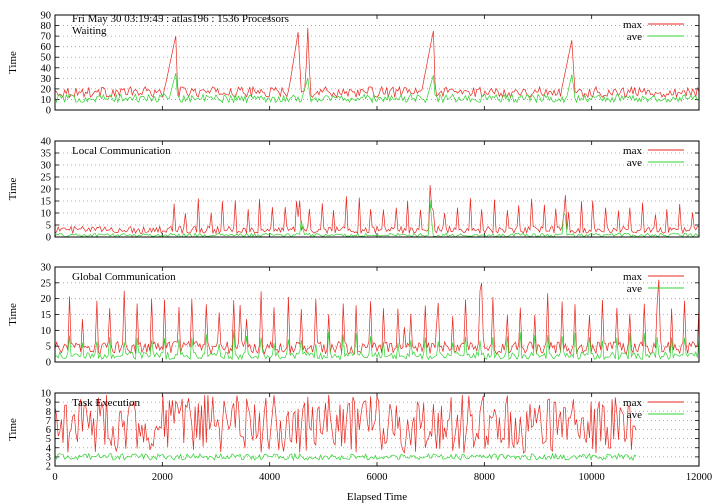 This screenshot has width=720, height=504. Describe the element at coordinates (49, 448) in the screenshot. I see `y-tick-label: 4` at that location.